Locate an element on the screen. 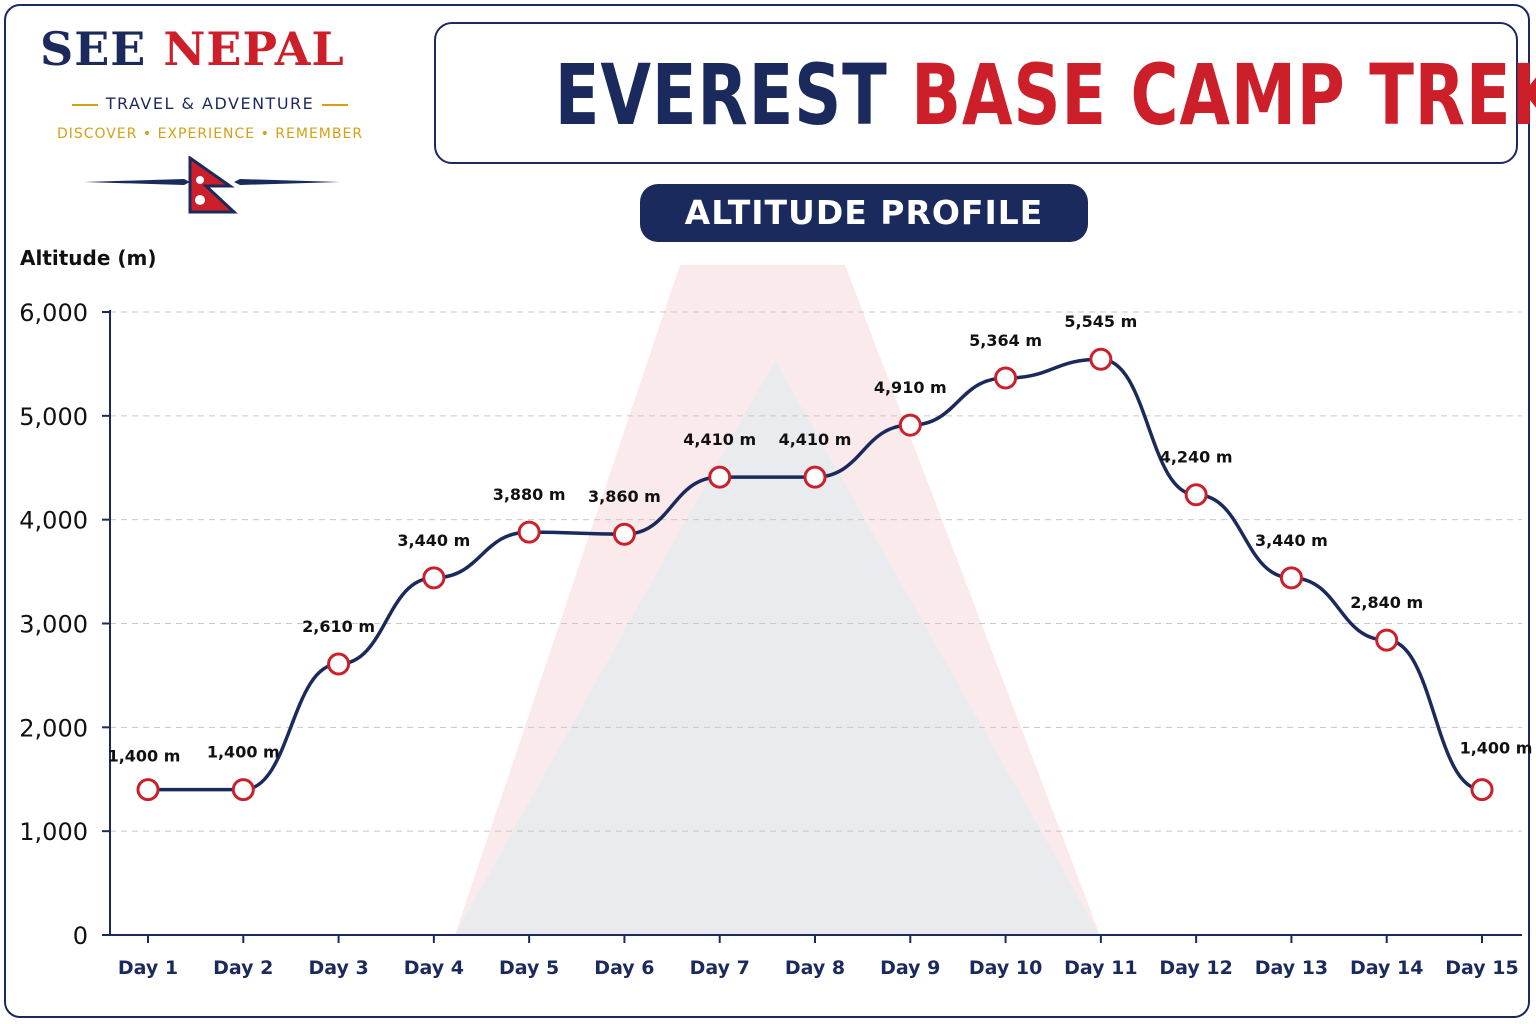  data-label: 2,610 m is located at coordinates (338, 626).